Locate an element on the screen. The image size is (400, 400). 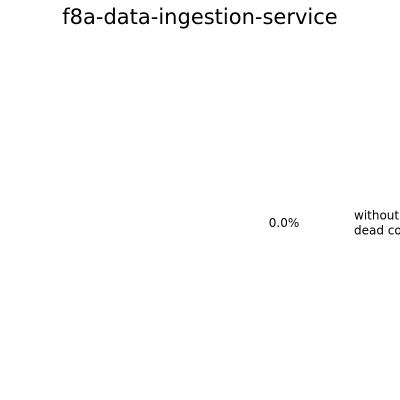
chart-title: f8a-data-ingestion-service is located at coordinates (200, 17).